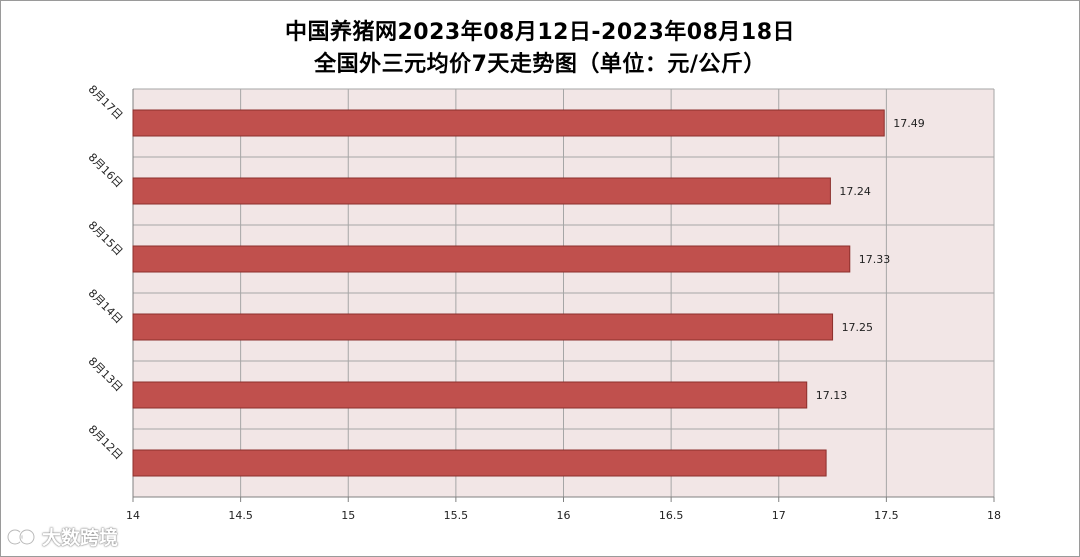 The image size is (1080, 557). I want to click on watermark: 大数跨境, so click(62, 536).